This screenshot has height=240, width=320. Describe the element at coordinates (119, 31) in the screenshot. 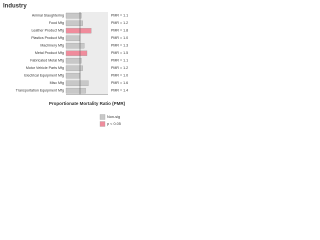

I see `value-label: PMR = 1.8` at that location.